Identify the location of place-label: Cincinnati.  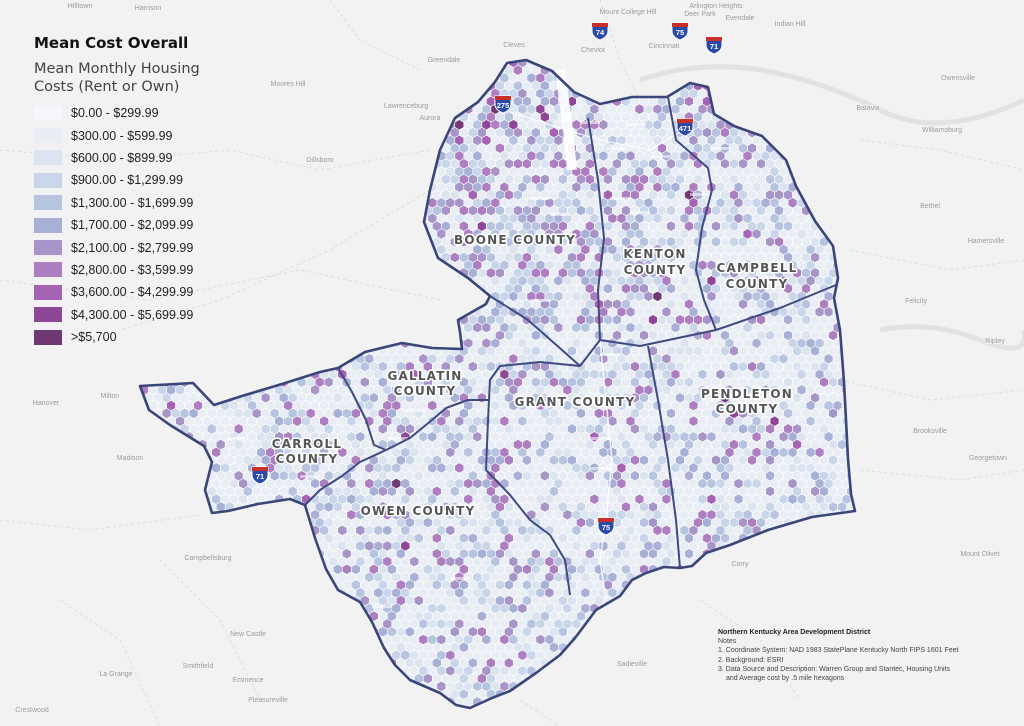
(664, 46).